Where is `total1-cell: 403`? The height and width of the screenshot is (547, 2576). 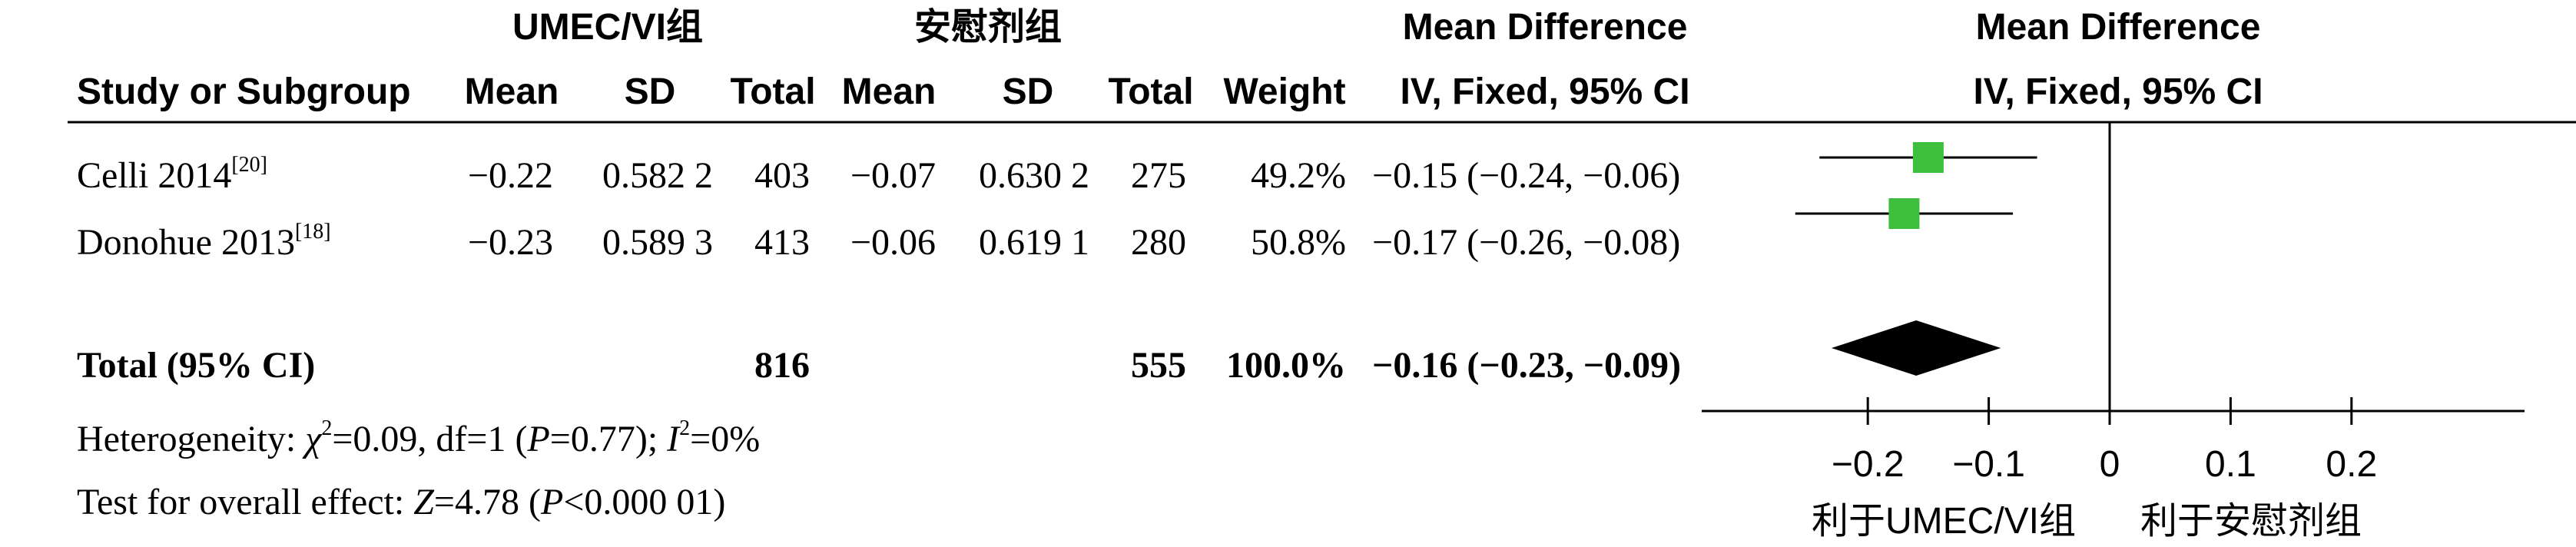
total1-cell: 403 is located at coordinates (782, 175).